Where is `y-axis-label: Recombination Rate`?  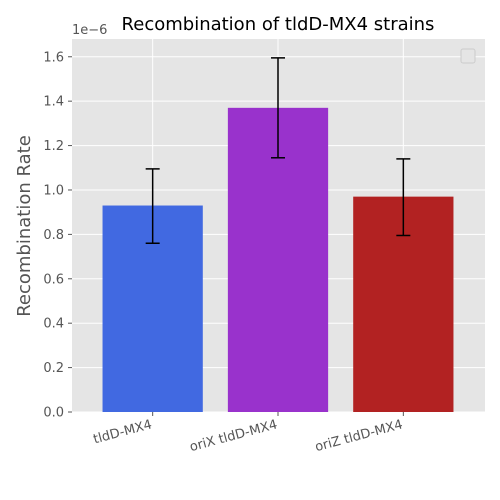
y-axis-label: Recombination Rate is located at coordinates (24, 226).